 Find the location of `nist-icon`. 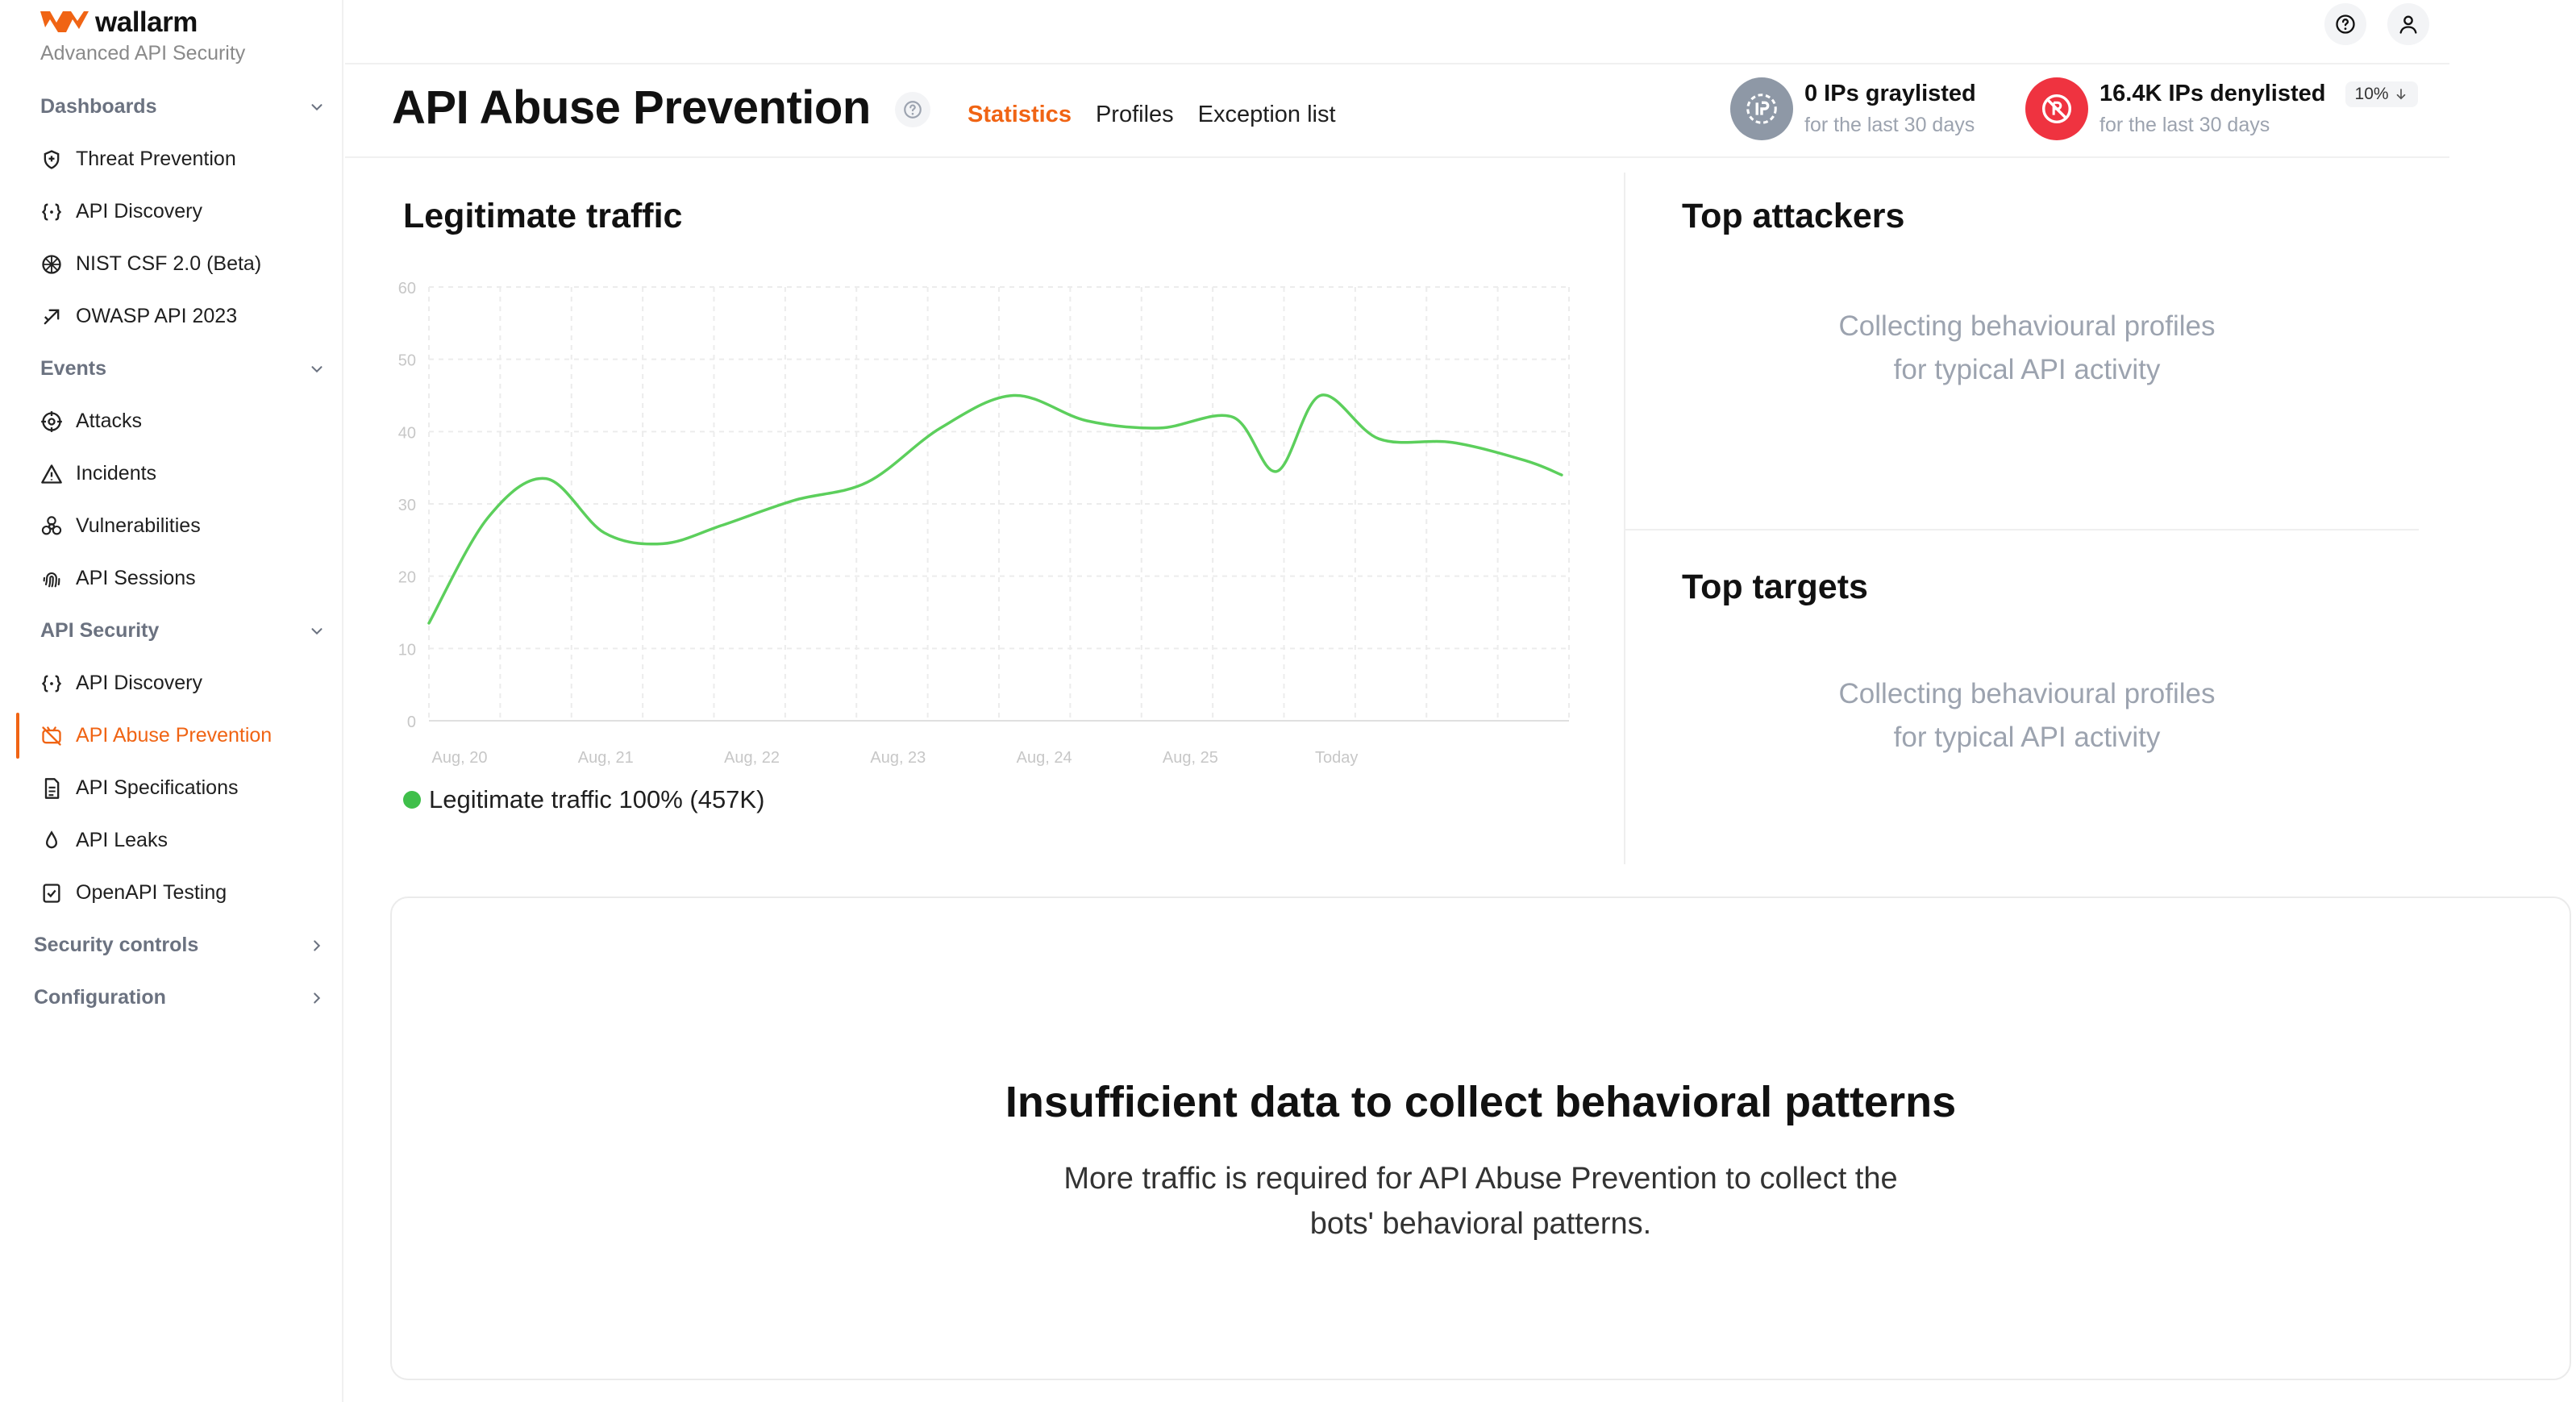

nist-icon is located at coordinates (52, 264).